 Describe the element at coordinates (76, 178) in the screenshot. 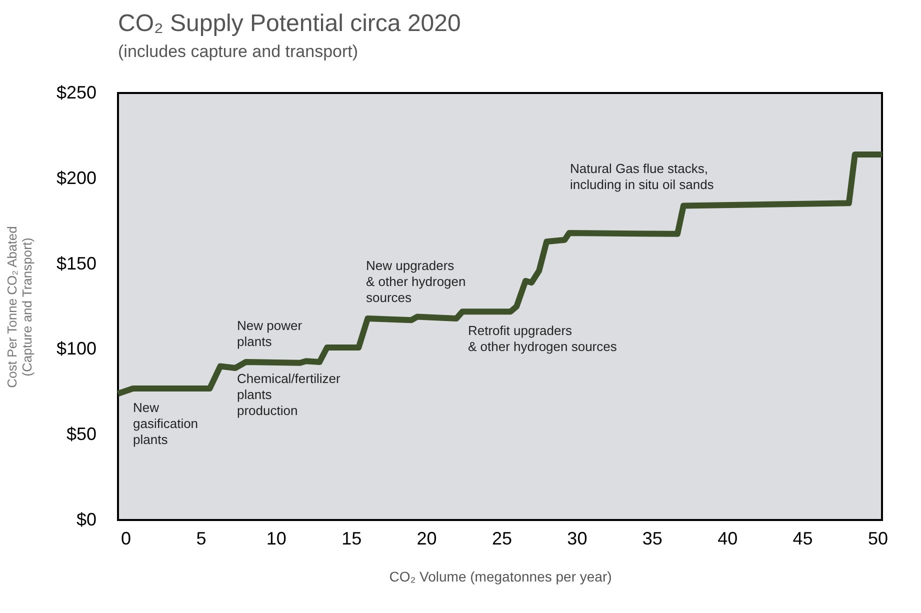

I see `y-tick-label: $200` at that location.